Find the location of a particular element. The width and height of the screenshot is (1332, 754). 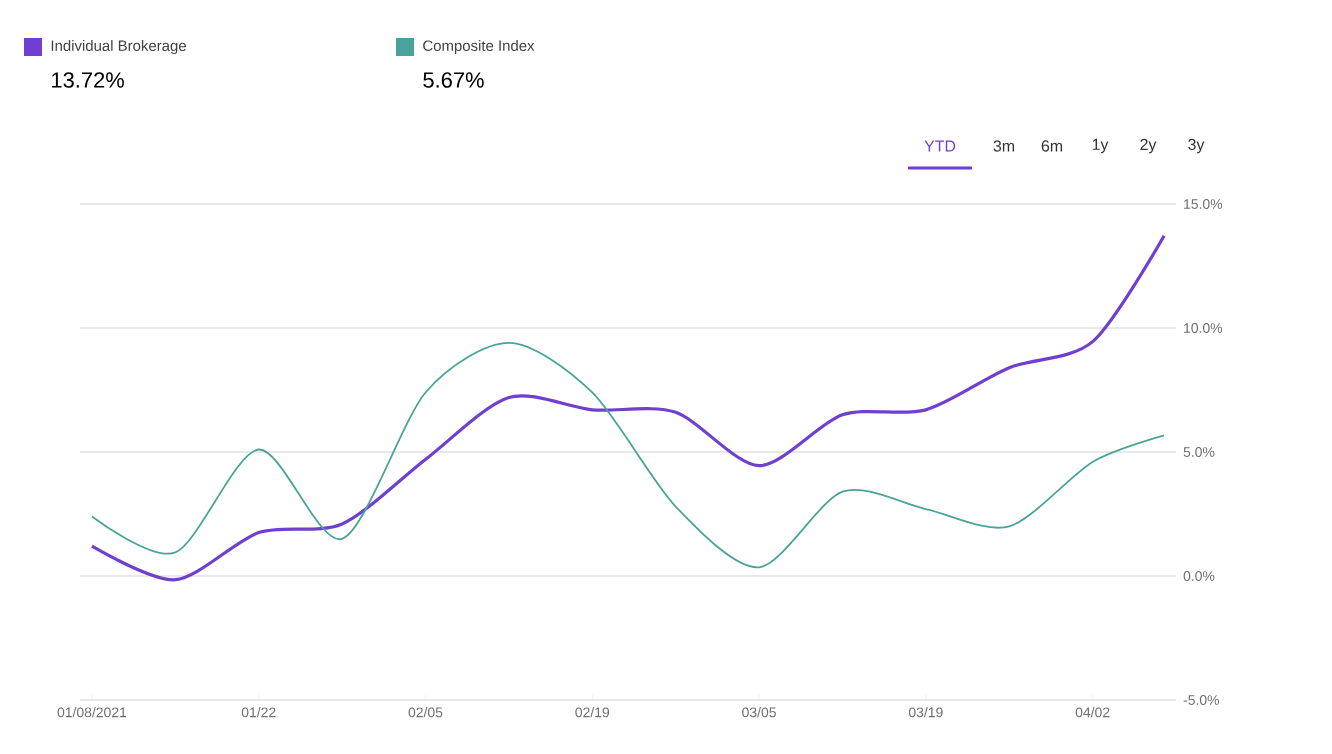

text: 5.67% is located at coordinates (453, 80).